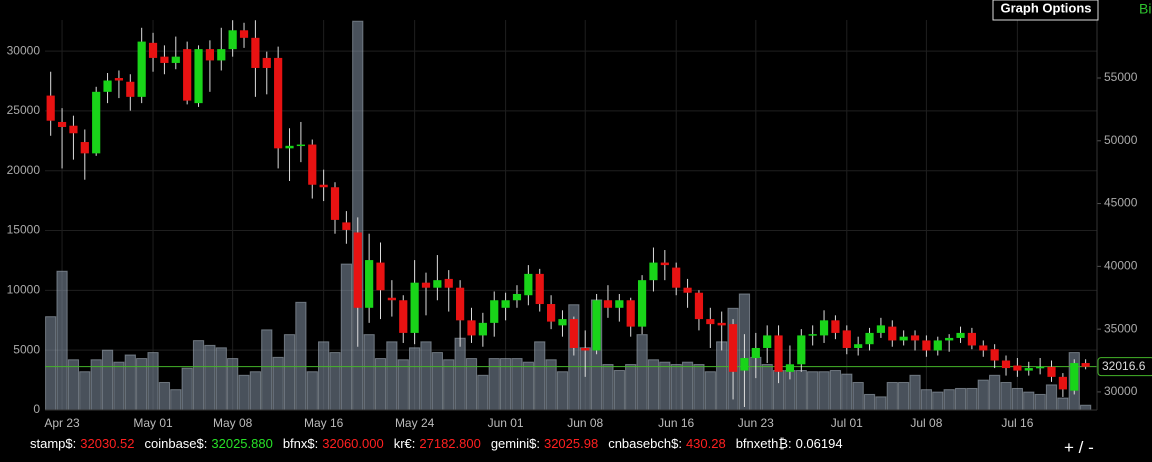 The image size is (1152, 462). I want to click on x-tick-label: May 16, so click(324, 423).